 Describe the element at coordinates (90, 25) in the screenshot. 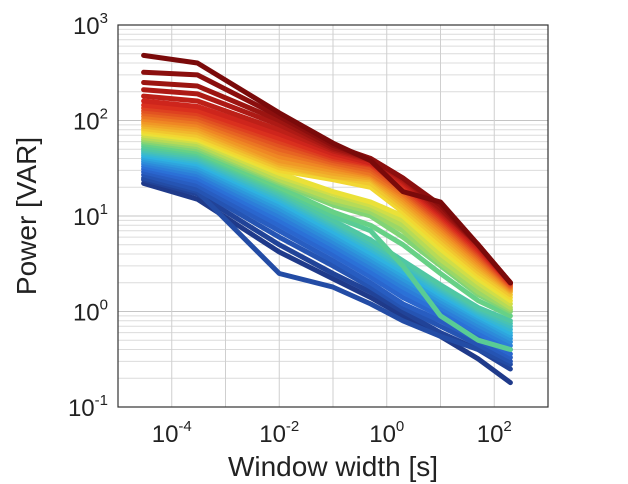

I see `y-tick-label: 10³` at that location.